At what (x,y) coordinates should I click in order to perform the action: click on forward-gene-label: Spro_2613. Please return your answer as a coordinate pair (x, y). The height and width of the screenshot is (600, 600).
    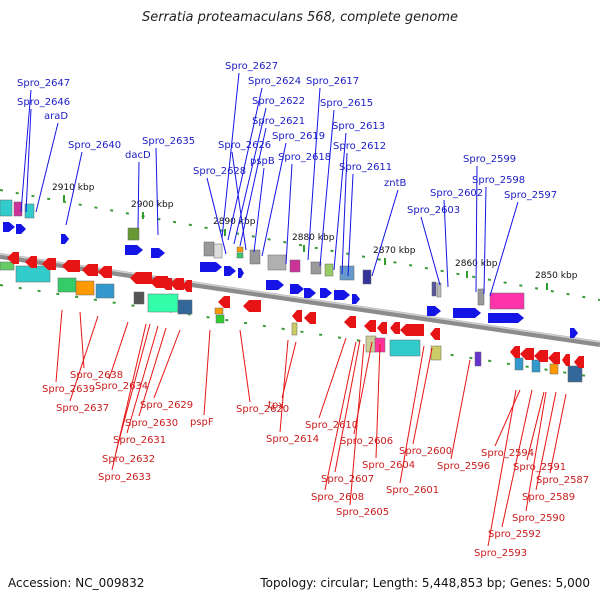
    Looking at the image, I should click on (358, 126).